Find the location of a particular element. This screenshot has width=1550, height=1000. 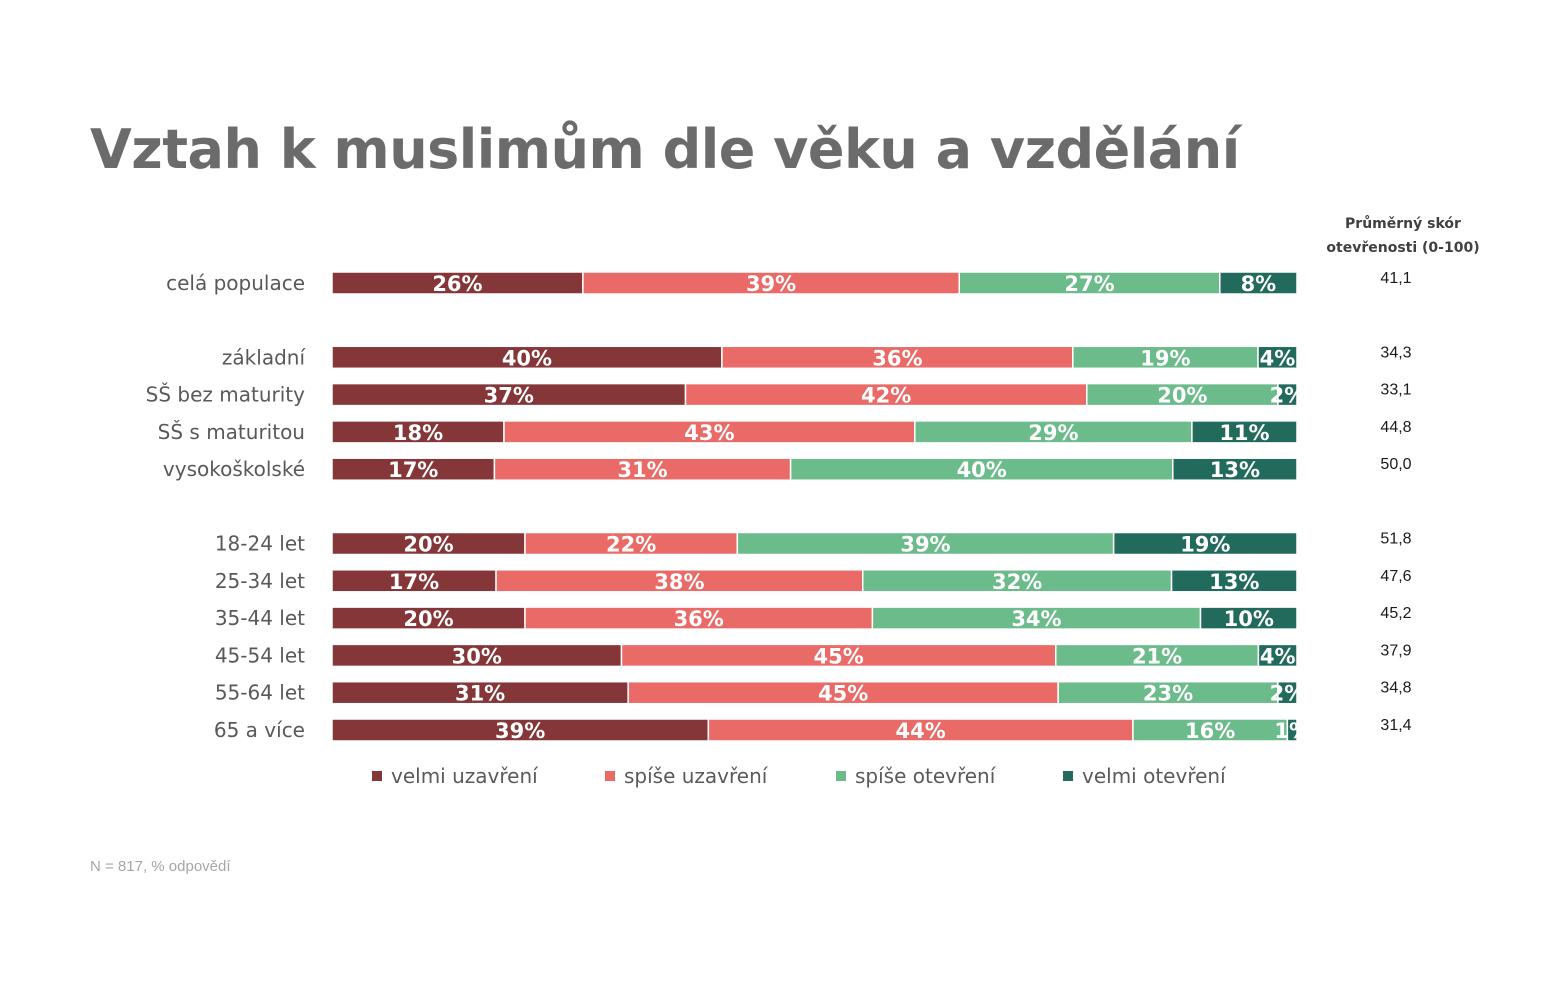

data-label: 34% is located at coordinates (1036, 619).